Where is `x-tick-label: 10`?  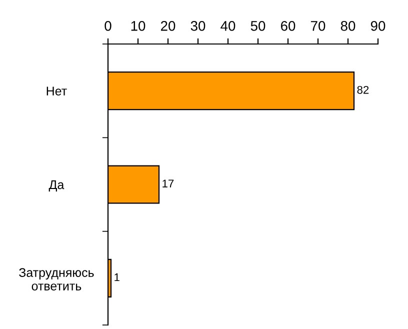
x-tick-label: 10 is located at coordinates (138, 26).